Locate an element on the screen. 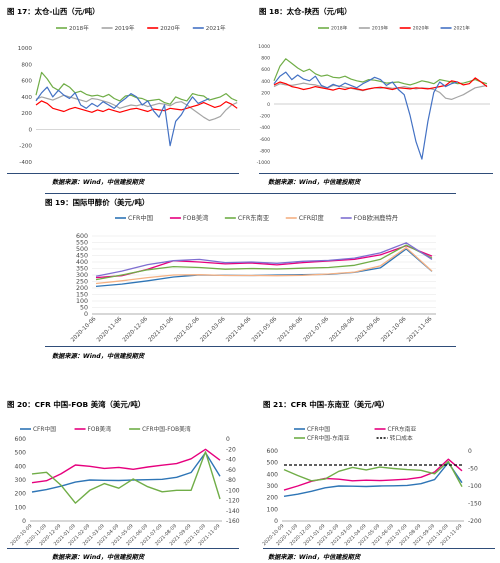  x-tick-label: 2021-07-06 is located at coordinates (317, 330).